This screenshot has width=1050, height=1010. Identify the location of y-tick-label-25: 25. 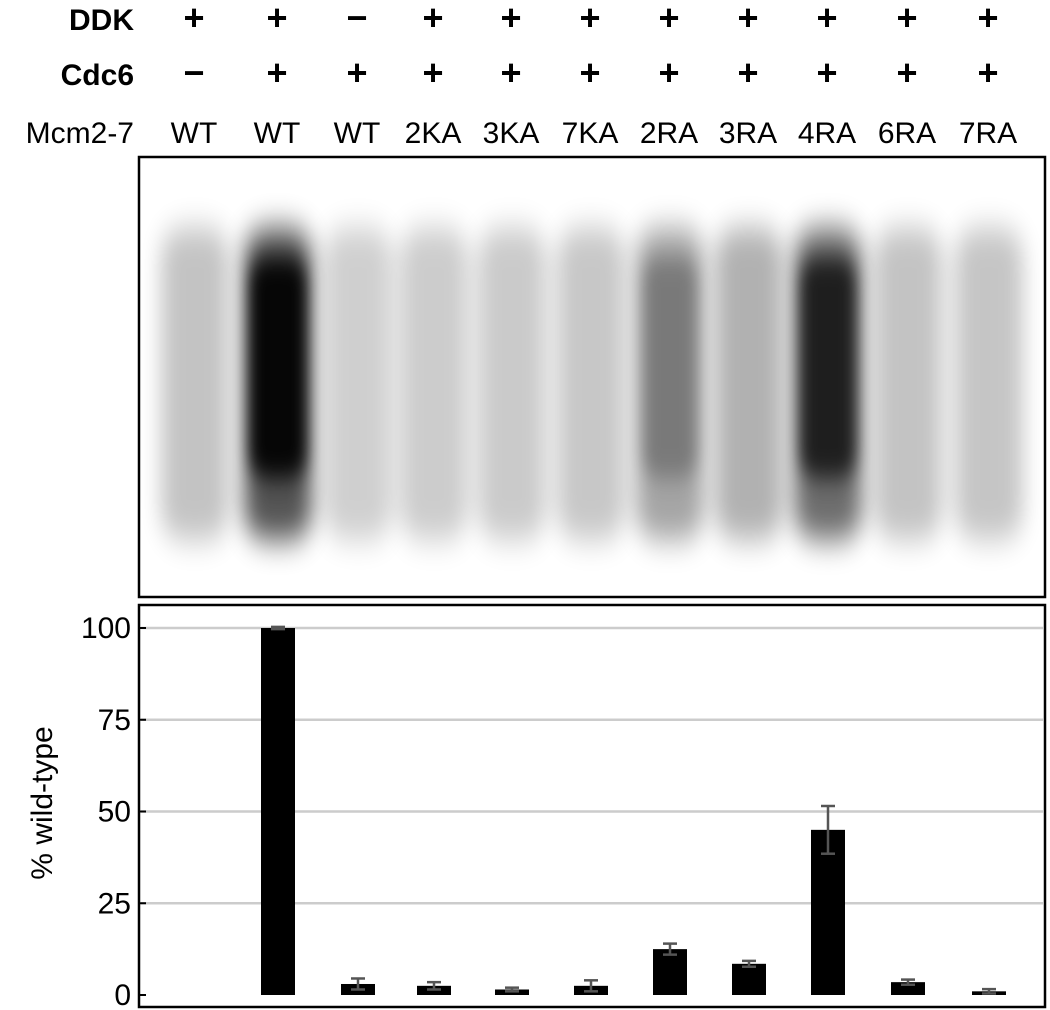
(114, 903).